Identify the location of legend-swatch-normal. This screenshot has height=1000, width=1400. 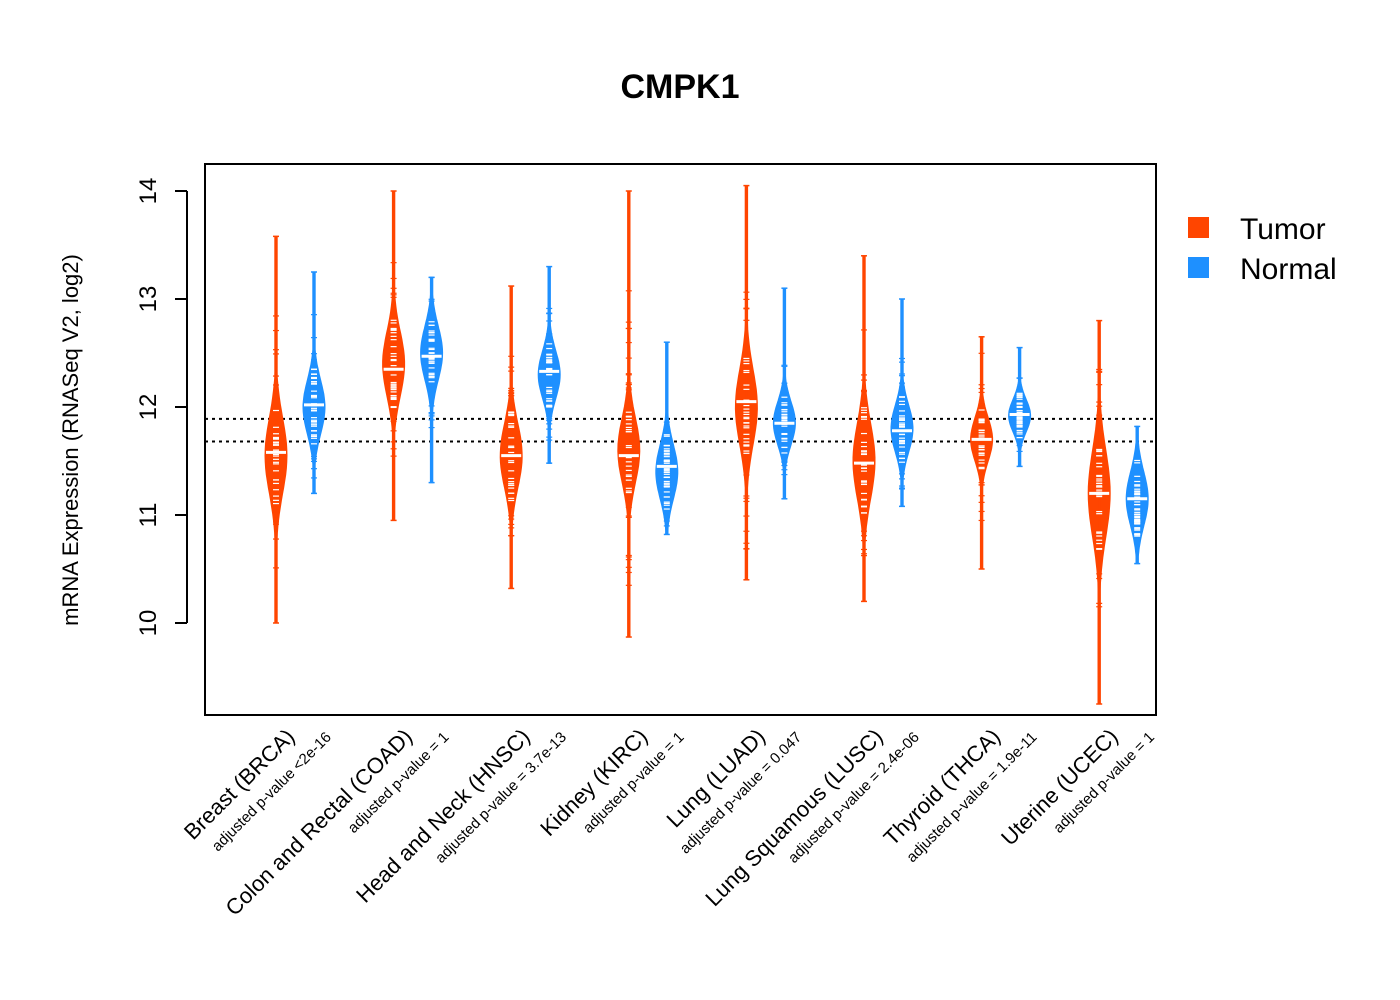
(1198, 267).